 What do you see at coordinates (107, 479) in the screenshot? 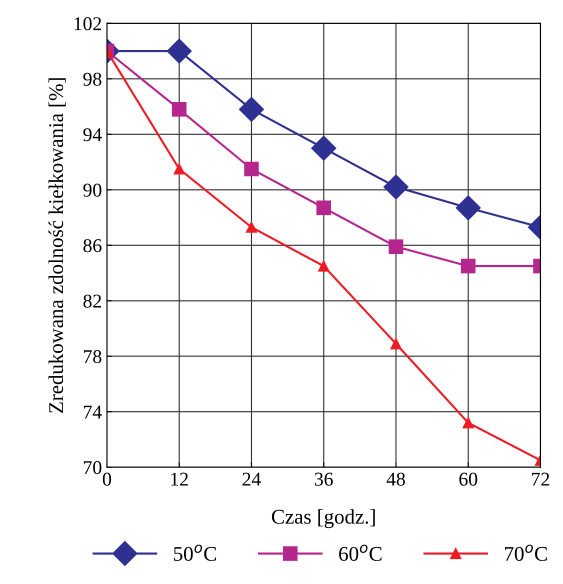
I see `x-tick-label: 0` at bounding box center [107, 479].